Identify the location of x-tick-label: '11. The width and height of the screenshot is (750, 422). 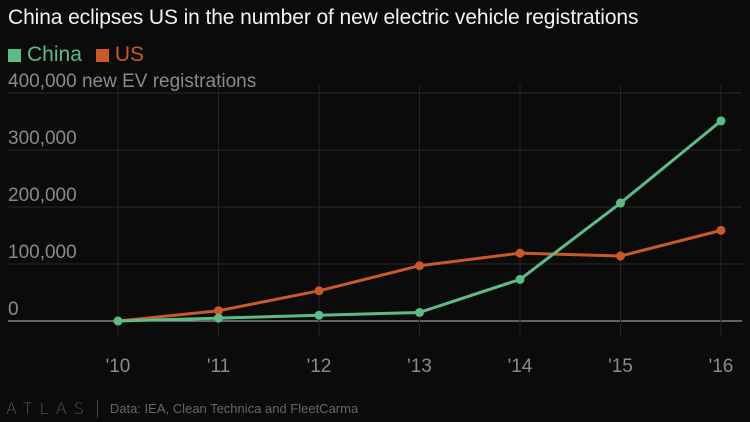
(218, 366).